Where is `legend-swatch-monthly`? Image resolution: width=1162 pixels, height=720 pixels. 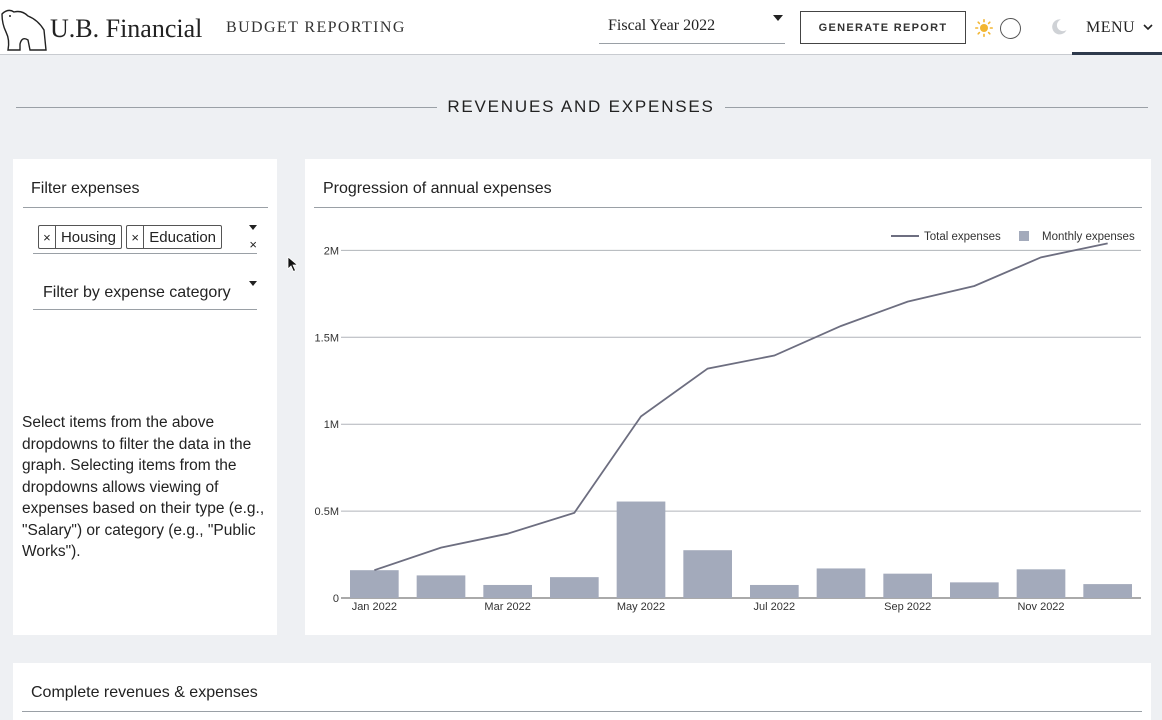
legend-swatch-monthly is located at coordinates (1024, 236).